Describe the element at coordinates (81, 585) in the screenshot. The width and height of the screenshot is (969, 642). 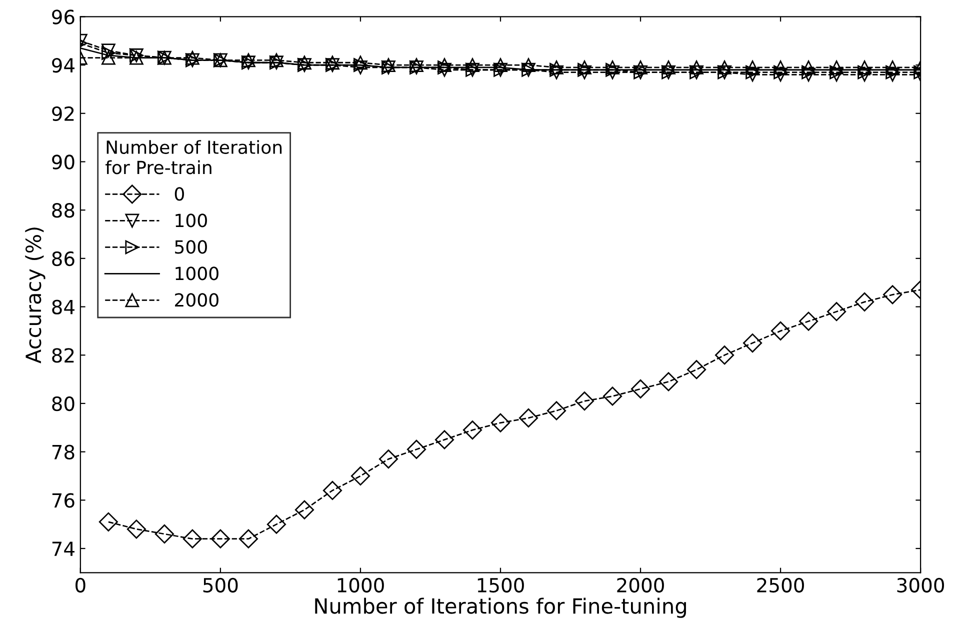
I see `x-tick-label: 0` at that location.